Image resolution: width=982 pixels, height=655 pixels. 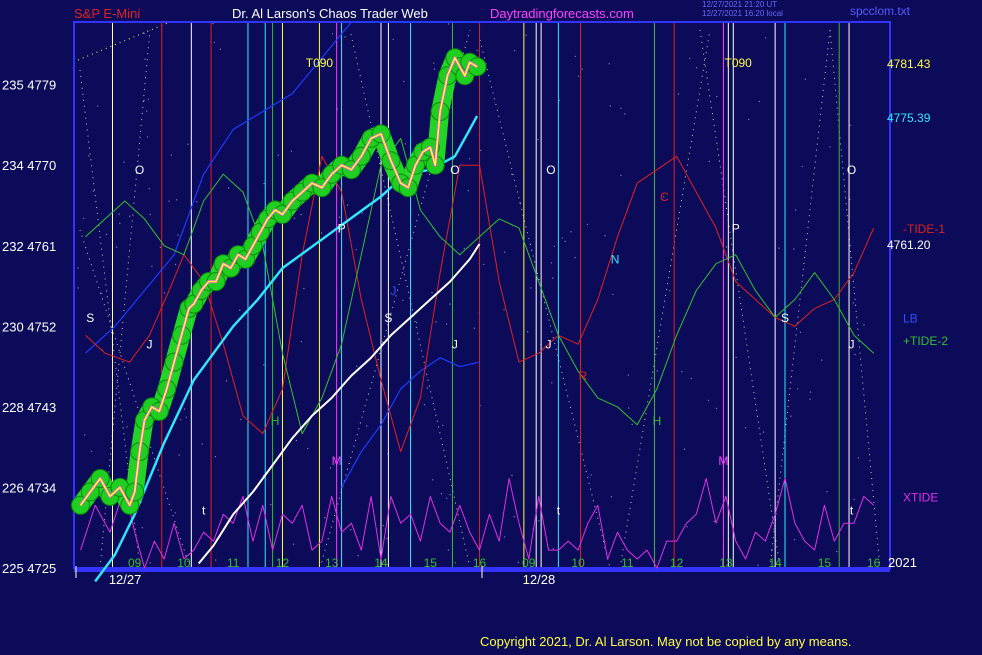 I want to click on series-label: XTIDE, so click(x=920, y=497).